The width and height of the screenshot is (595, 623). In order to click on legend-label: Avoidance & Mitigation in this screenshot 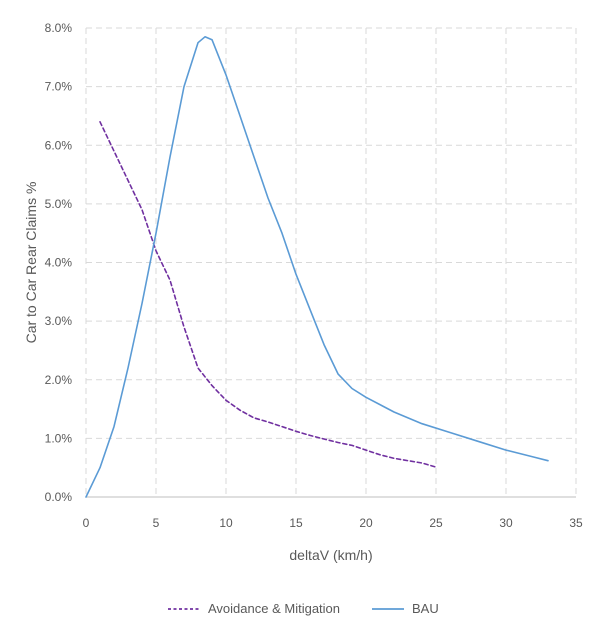, I will do `click(274, 608)`.